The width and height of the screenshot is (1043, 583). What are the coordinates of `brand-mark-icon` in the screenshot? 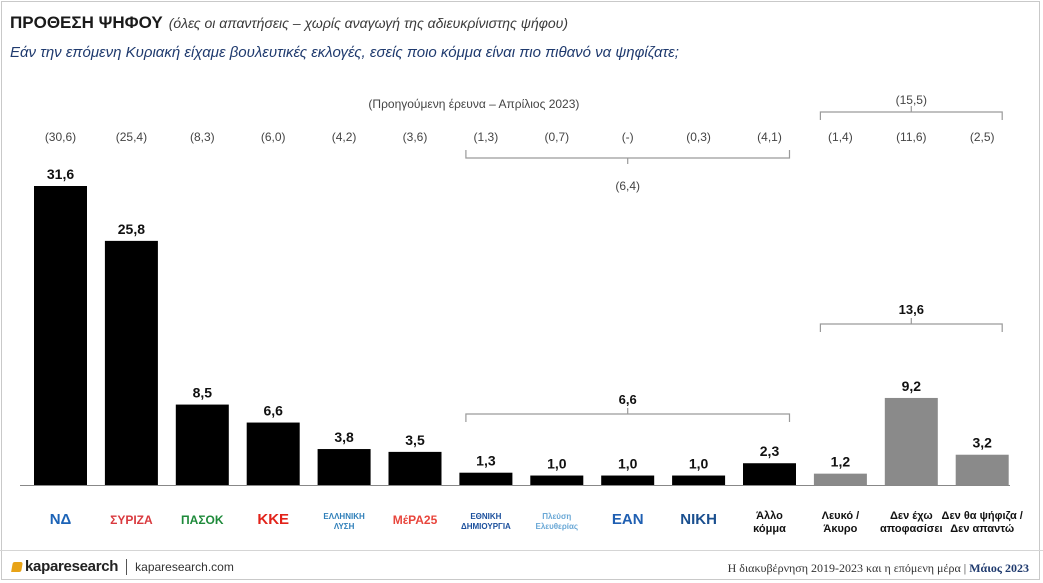 It's located at (17, 566).